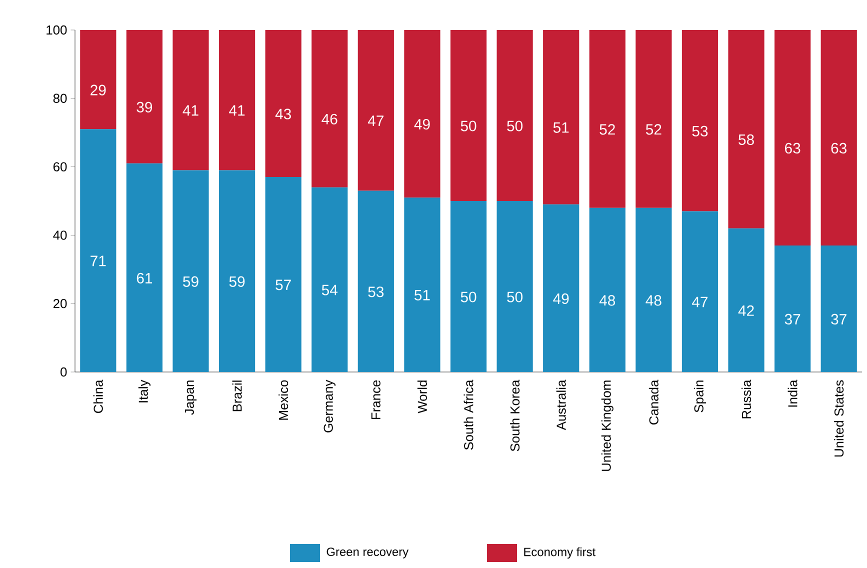 The width and height of the screenshot is (867, 568). What do you see at coordinates (98, 261) in the screenshot?
I see `data-label: 71` at bounding box center [98, 261].